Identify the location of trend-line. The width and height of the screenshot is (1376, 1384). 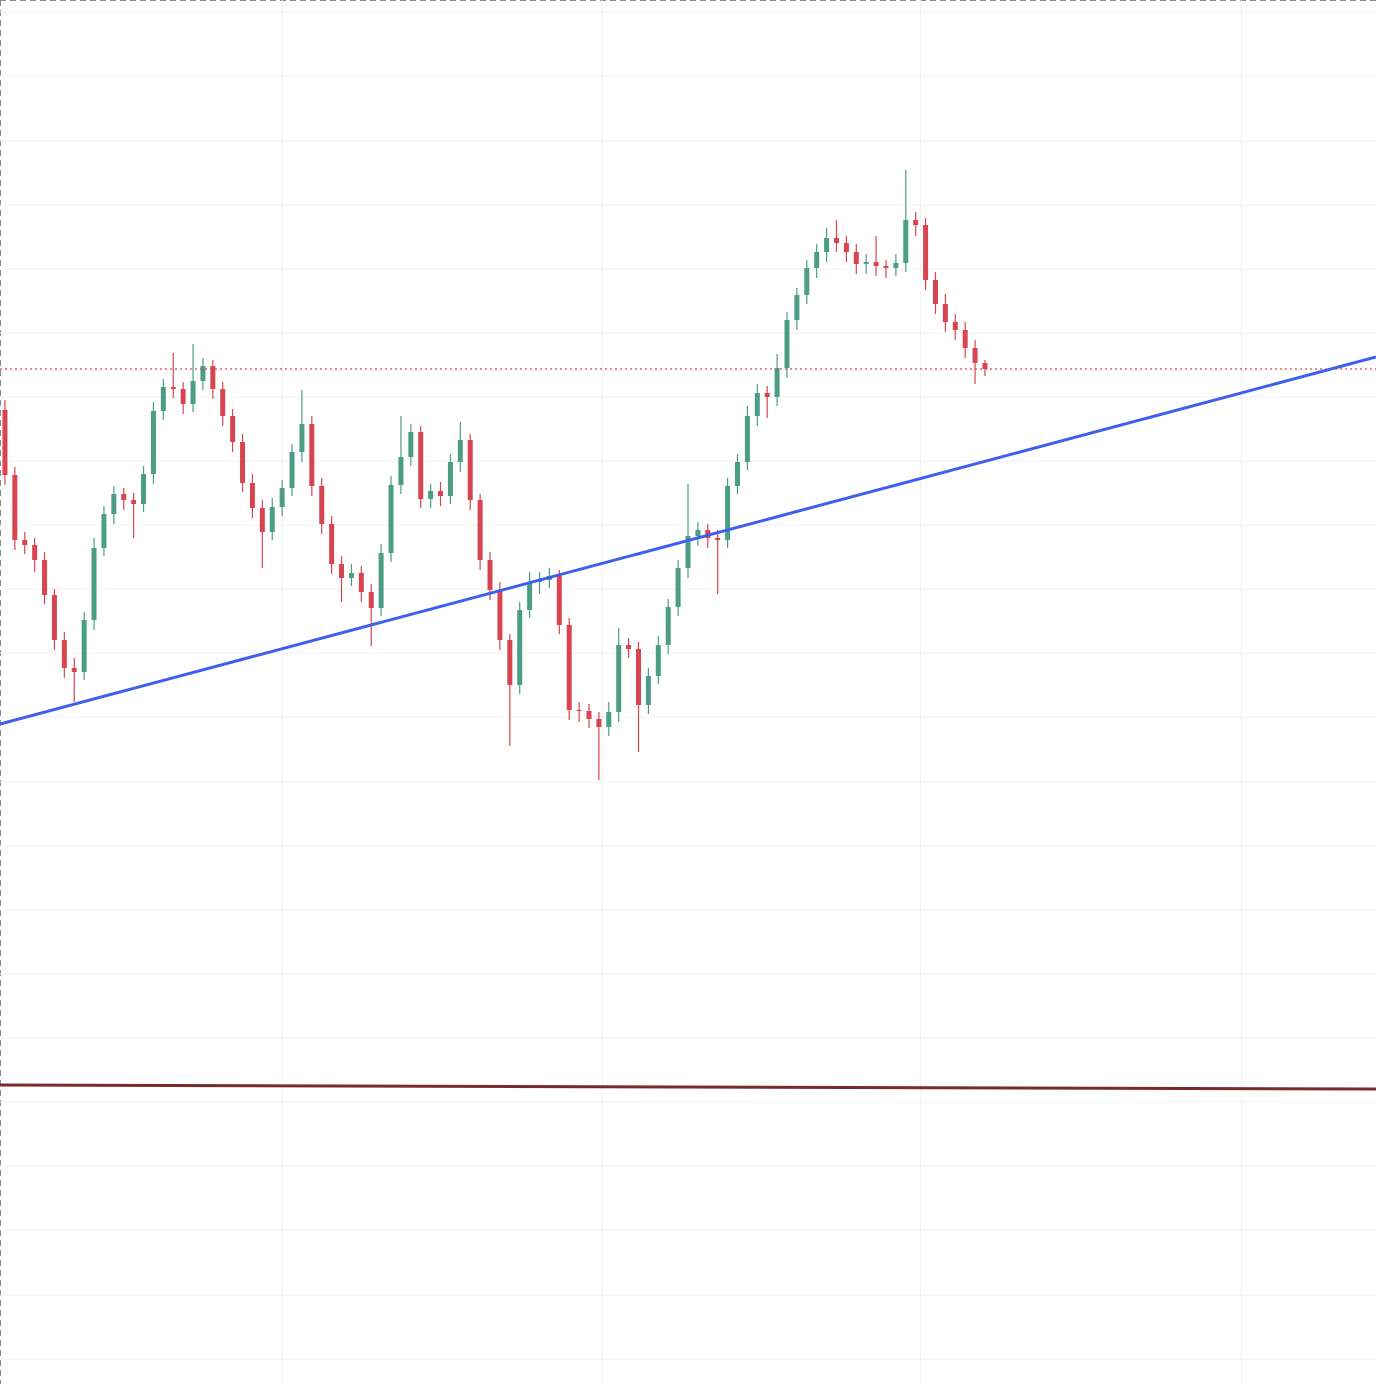
(688, 1087).